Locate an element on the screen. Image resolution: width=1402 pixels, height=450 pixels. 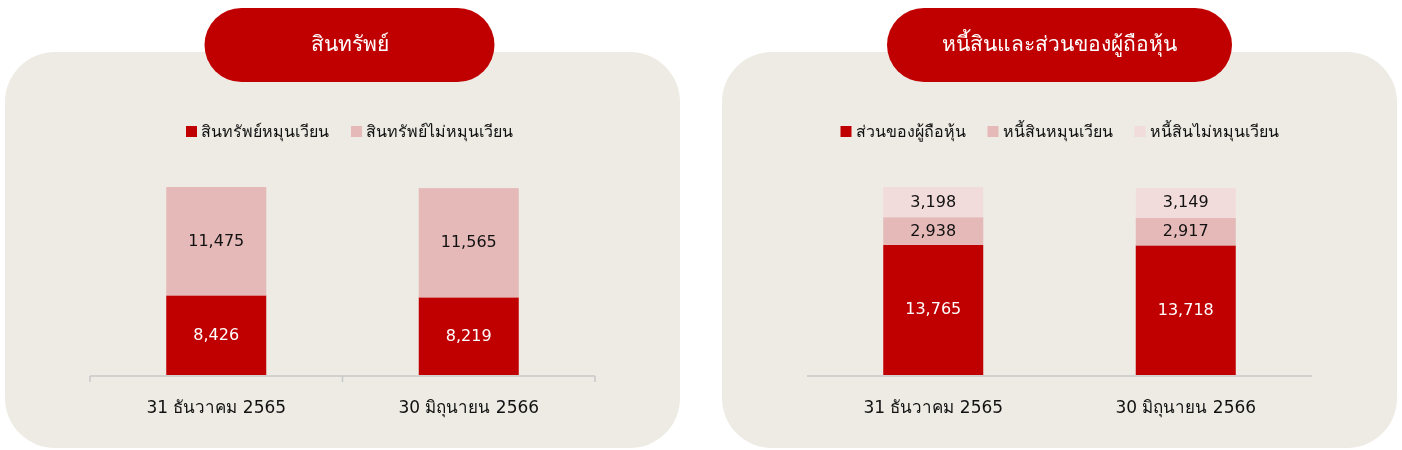
data-label: 2,917 is located at coordinates (1185, 231).